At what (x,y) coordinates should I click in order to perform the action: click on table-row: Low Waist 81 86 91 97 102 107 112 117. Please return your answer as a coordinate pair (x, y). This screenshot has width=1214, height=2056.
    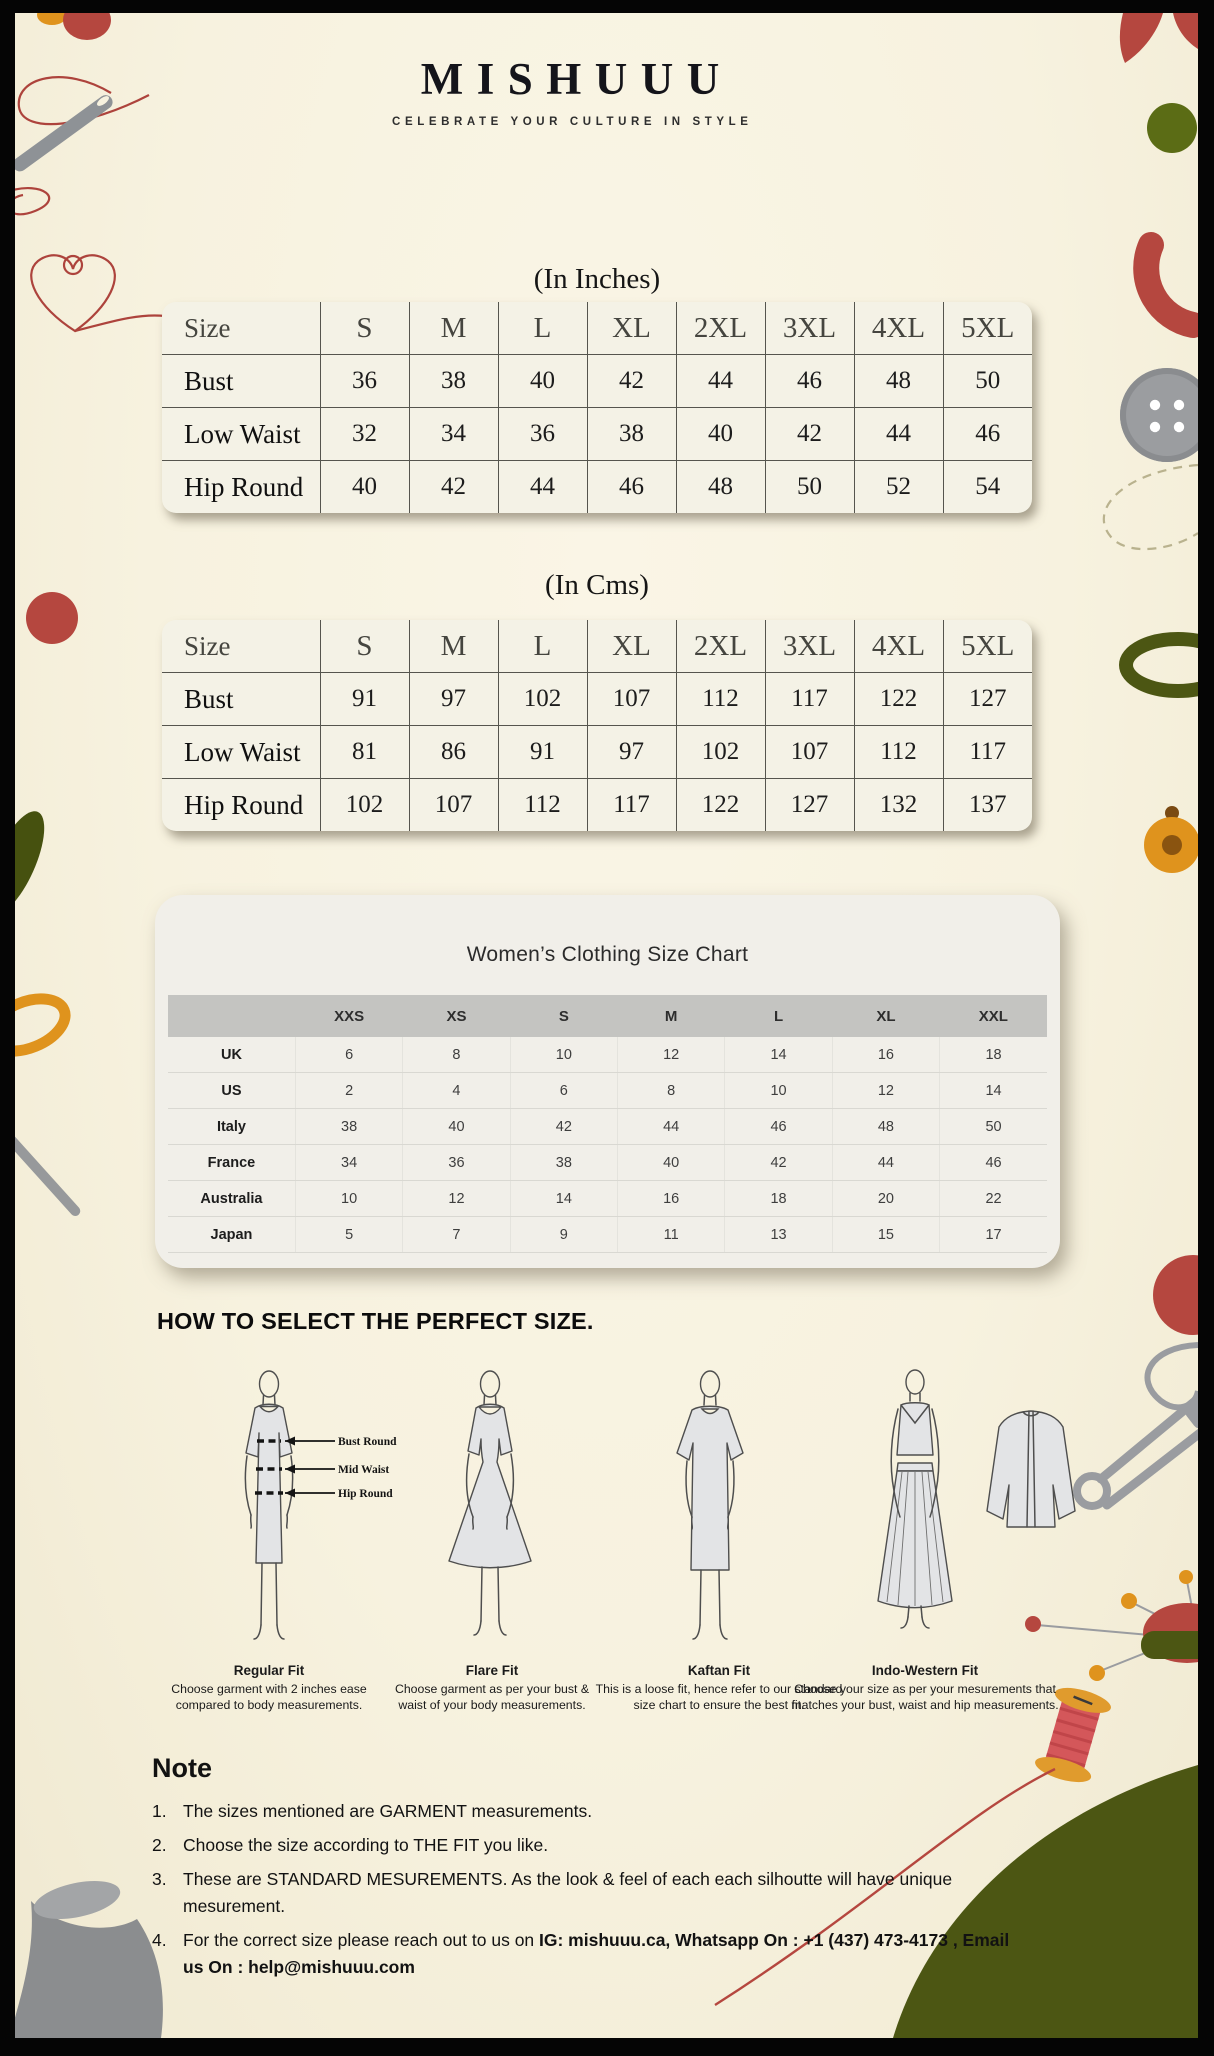
    Looking at the image, I should click on (597, 752).